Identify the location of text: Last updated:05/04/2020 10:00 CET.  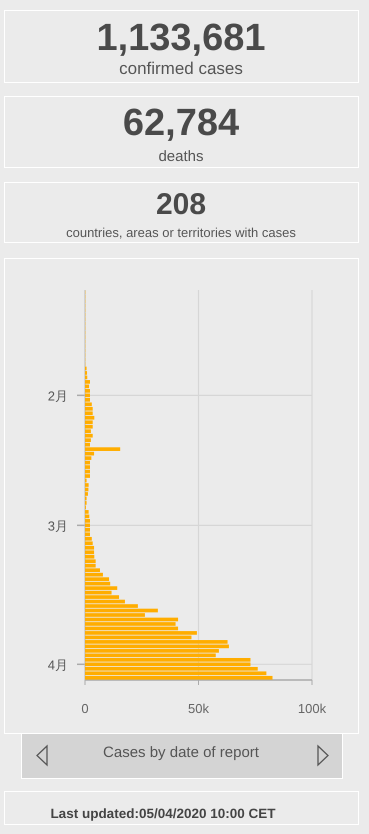
(163, 813).